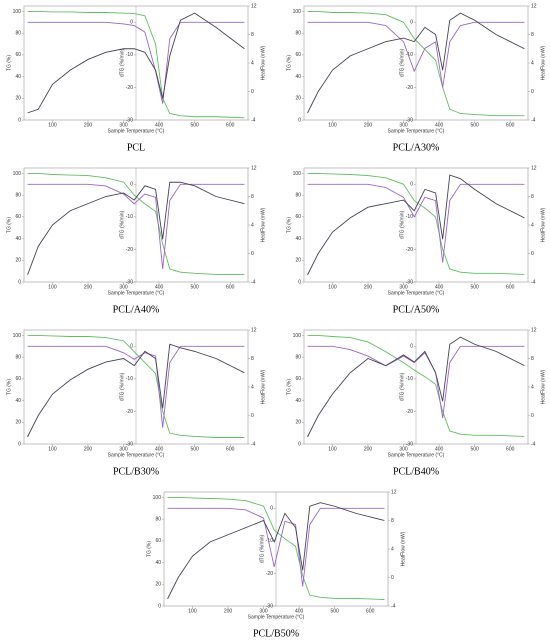  I want to click on panel-caption: PCL/A50%, so click(416, 309).